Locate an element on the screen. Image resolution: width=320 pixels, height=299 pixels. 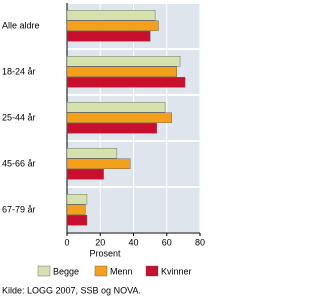
legend-label: Kvinner is located at coordinates (176, 271).